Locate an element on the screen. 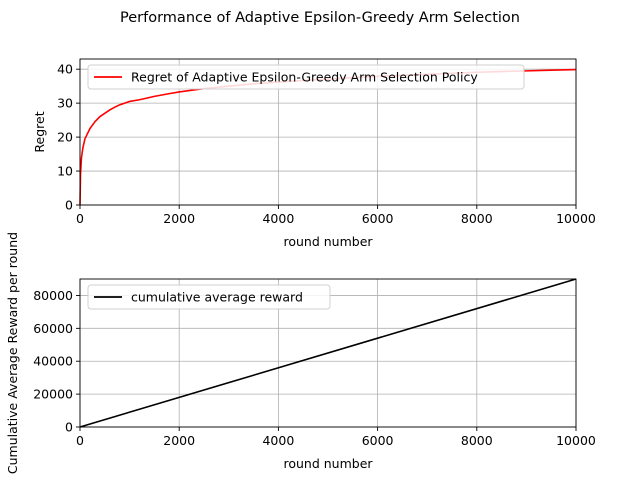 Image resolution: width=640 pixels, height=484 pixels. reward-y-tick-label: 40000 is located at coordinates (53, 361).